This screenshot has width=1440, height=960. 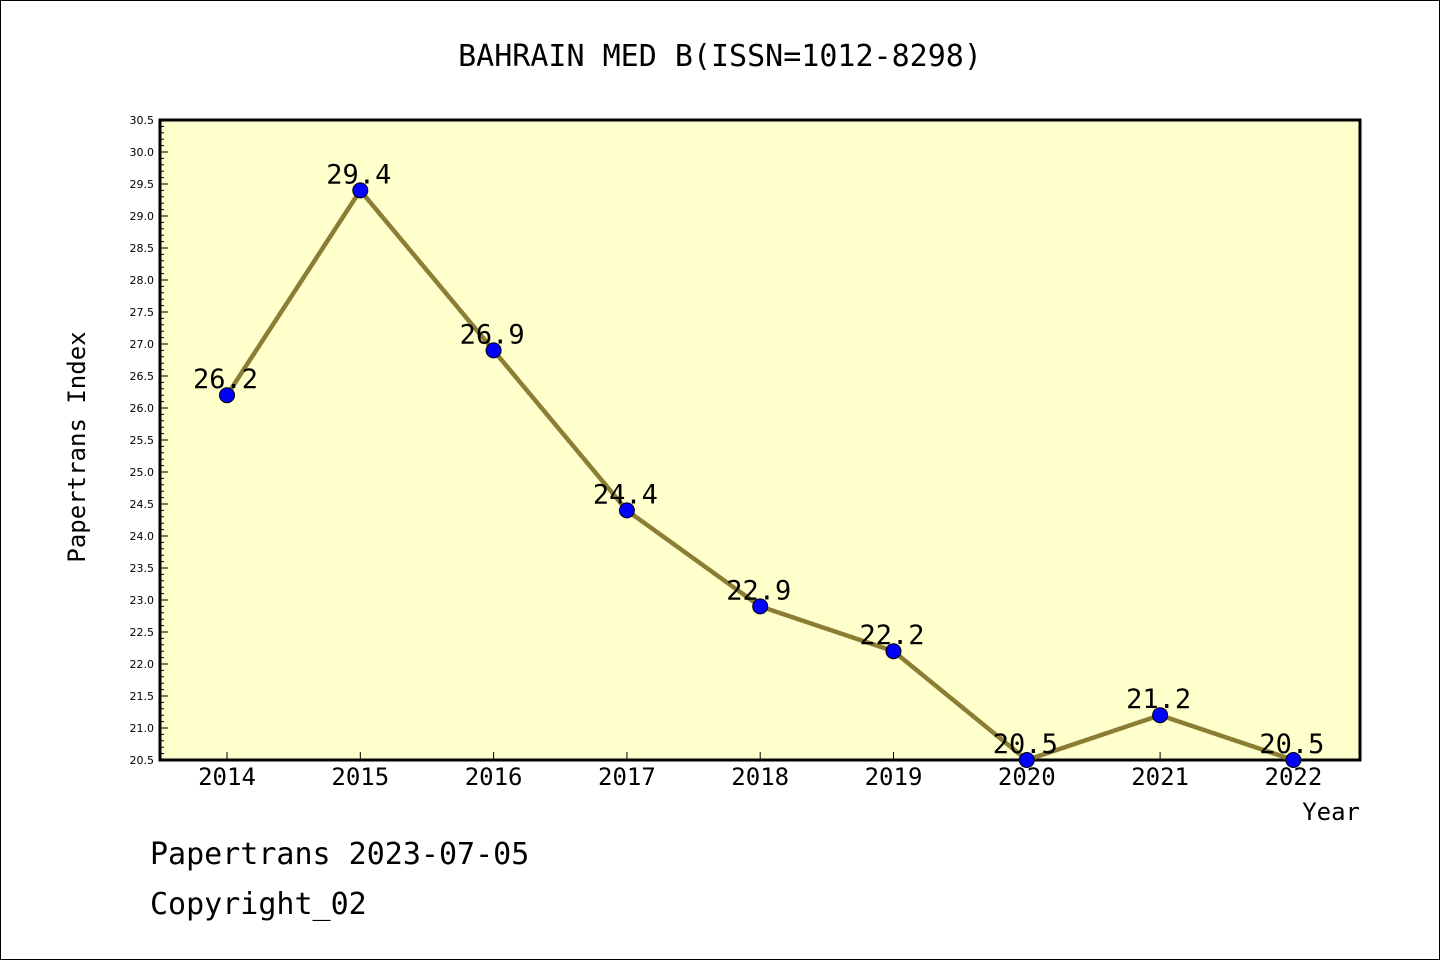 What do you see at coordinates (1160, 777) in the screenshot?
I see `x-tick-label: 2021` at bounding box center [1160, 777].